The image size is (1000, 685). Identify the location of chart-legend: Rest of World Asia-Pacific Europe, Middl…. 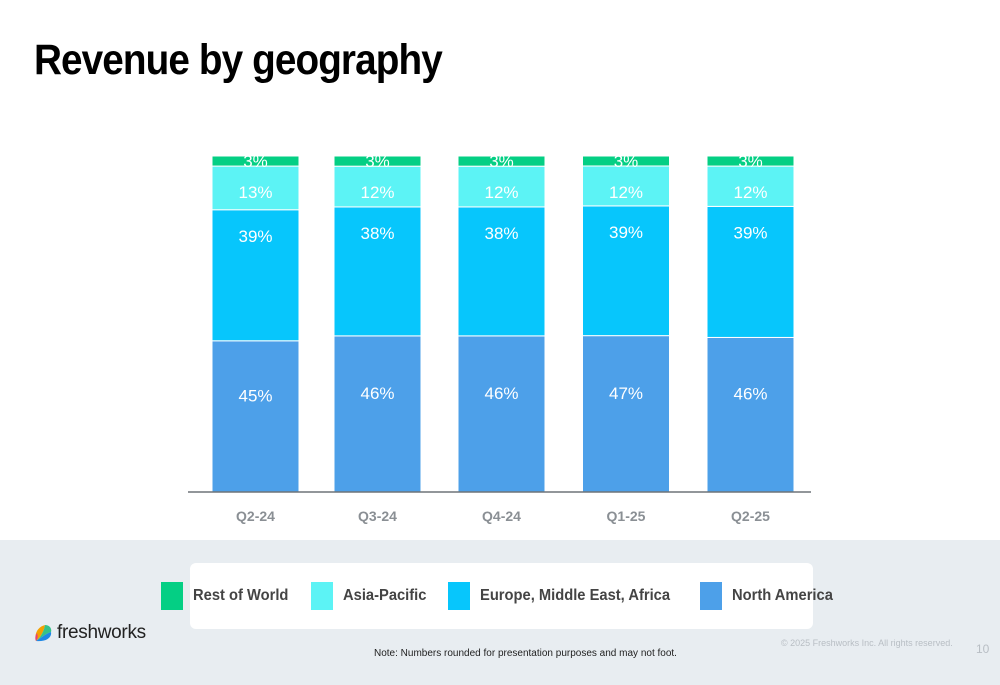
(497, 596).